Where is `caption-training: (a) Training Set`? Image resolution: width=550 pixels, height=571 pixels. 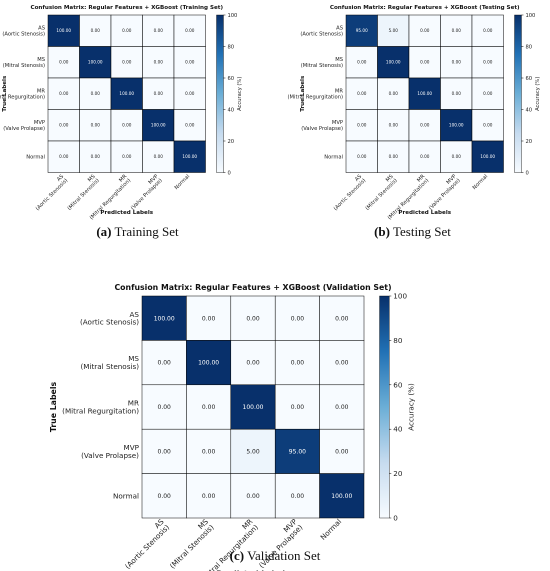 caption-training: (a) Training Set is located at coordinates (137, 232).